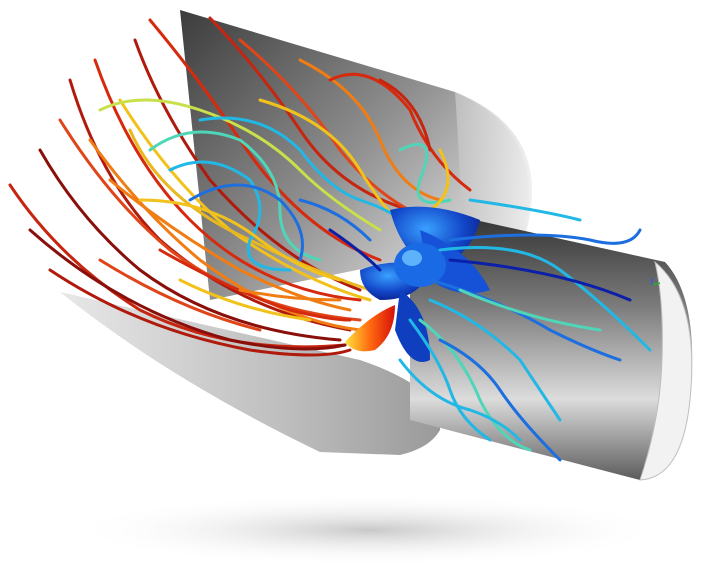 Image resolution: width=703 pixels, height=576 pixels. What do you see at coordinates (412, 326) in the screenshot?
I see `propeller-blade` at bounding box center [412, 326].